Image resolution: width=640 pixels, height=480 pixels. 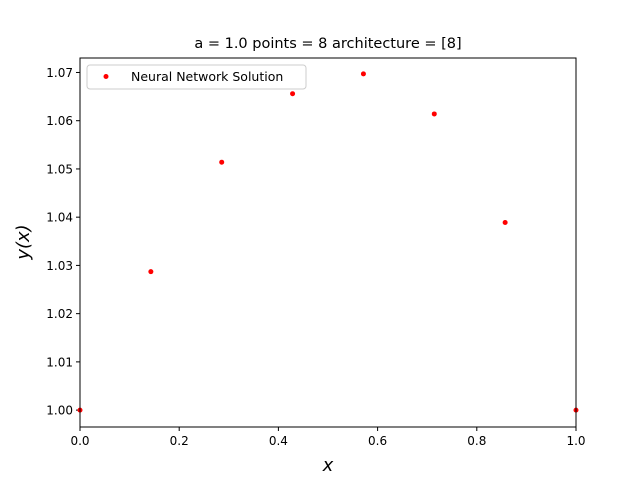 I want to click on legend-marker, so click(x=106, y=76).